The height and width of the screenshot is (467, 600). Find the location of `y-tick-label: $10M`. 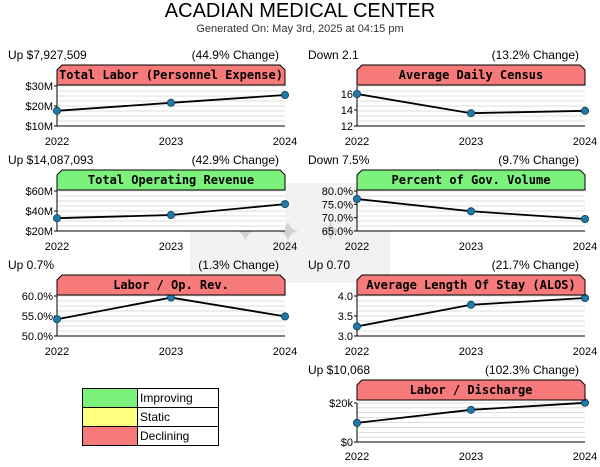

y-tick-label: $10M is located at coordinates (39, 127).